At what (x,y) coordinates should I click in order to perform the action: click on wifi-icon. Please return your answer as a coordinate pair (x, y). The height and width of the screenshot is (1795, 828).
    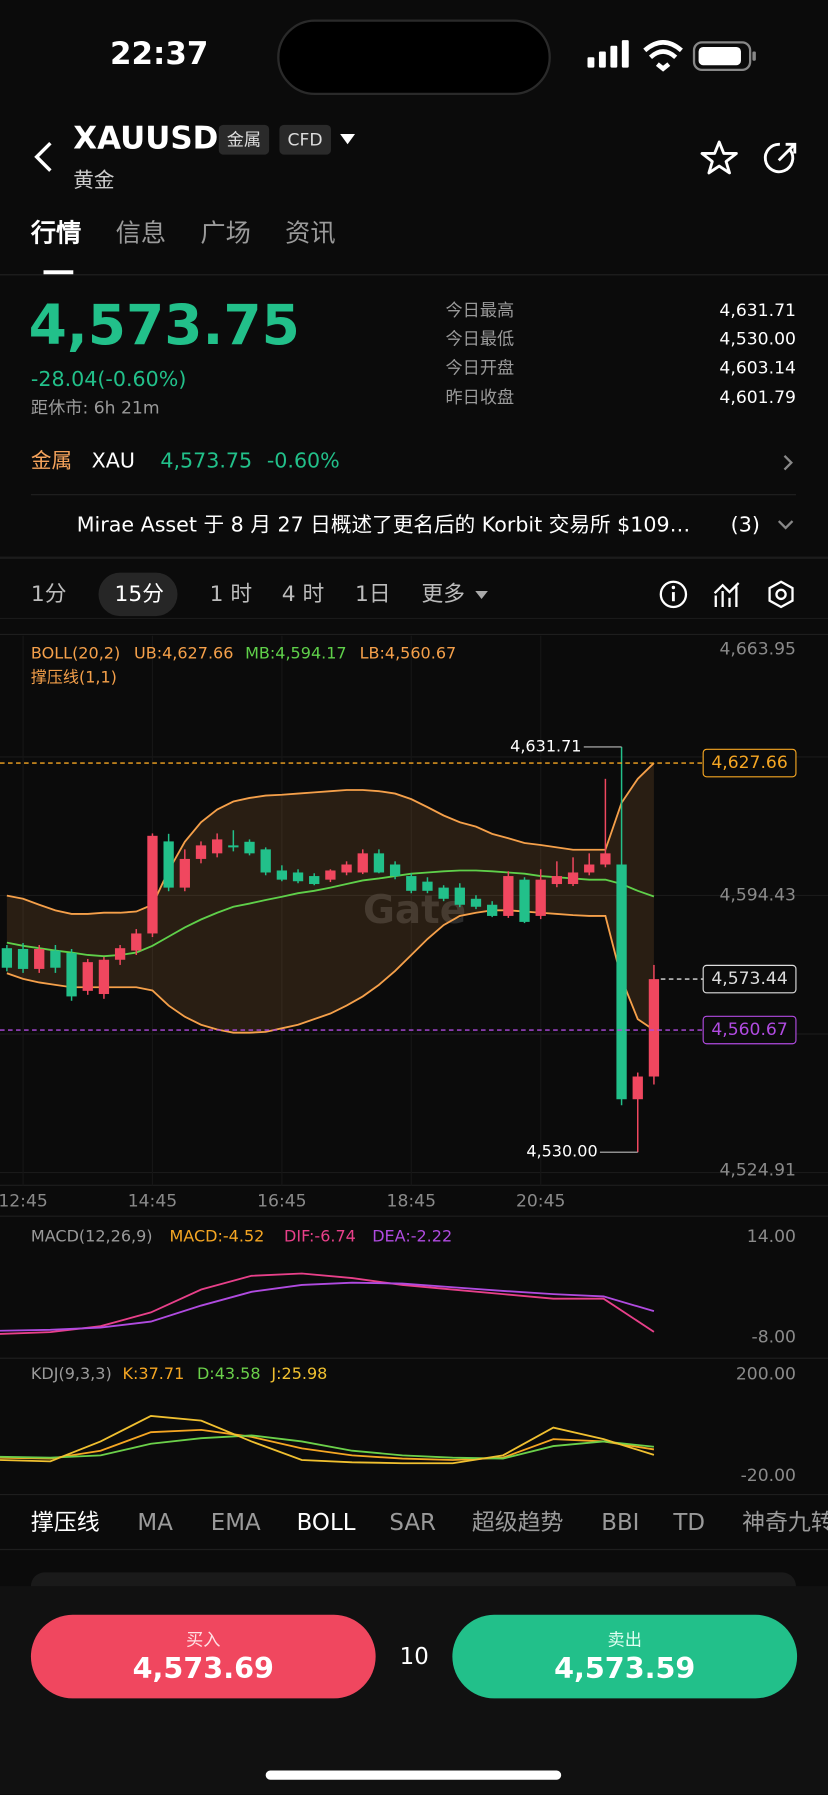
    Looking at the image, I should click on (663, 56).